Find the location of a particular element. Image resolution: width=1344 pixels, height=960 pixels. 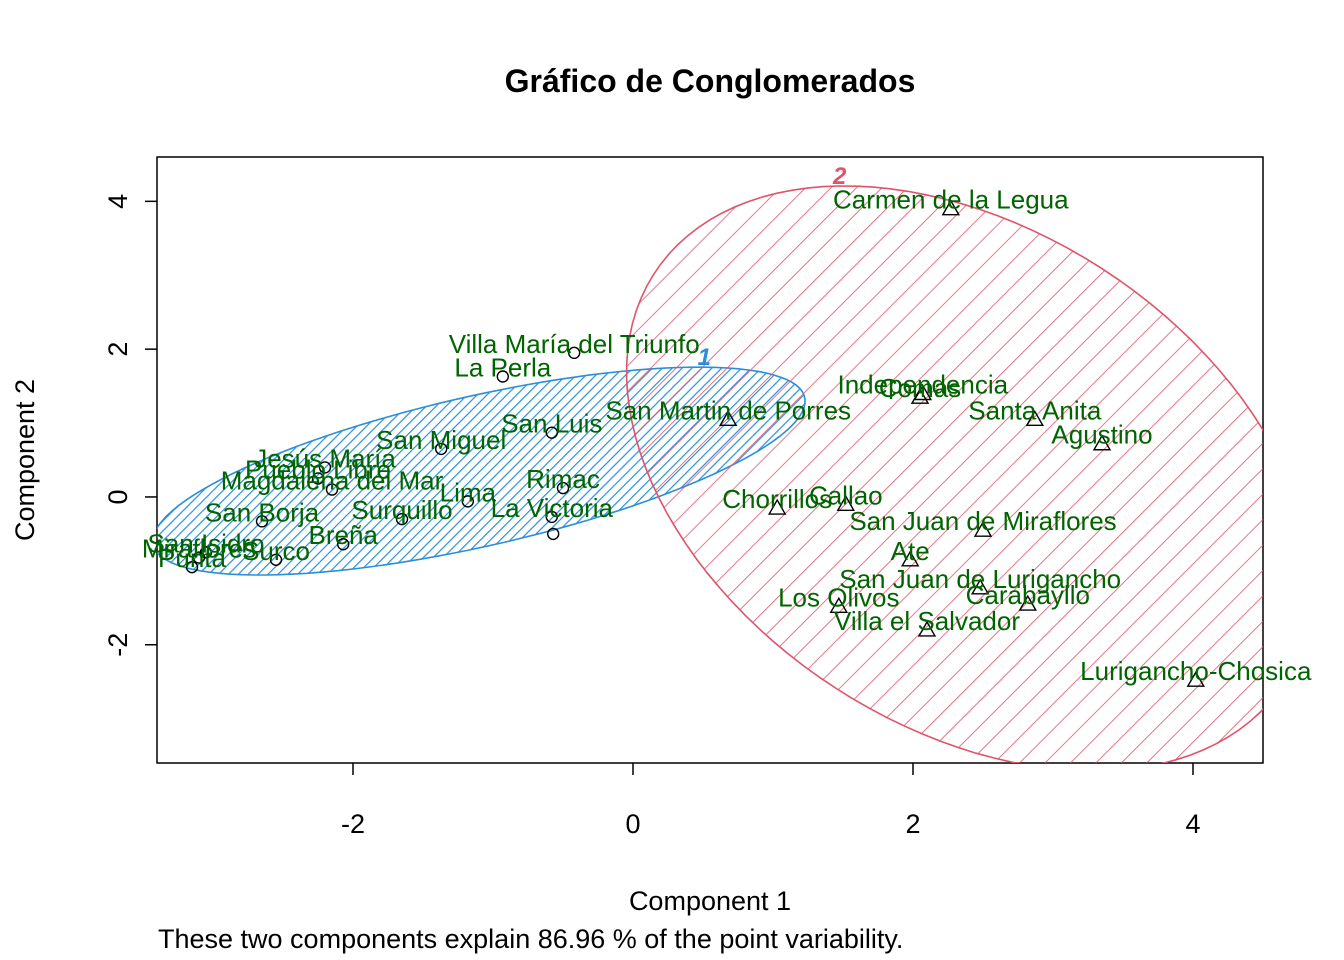

x-axis-label: Component 1 is located at coordinates (710, 901).